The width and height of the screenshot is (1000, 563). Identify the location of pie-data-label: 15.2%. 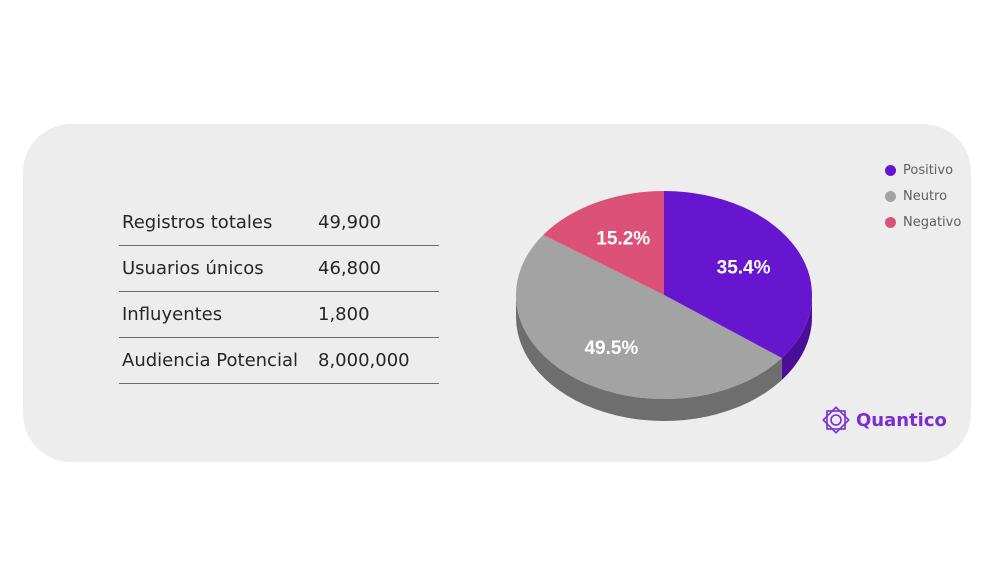
(623, 239).